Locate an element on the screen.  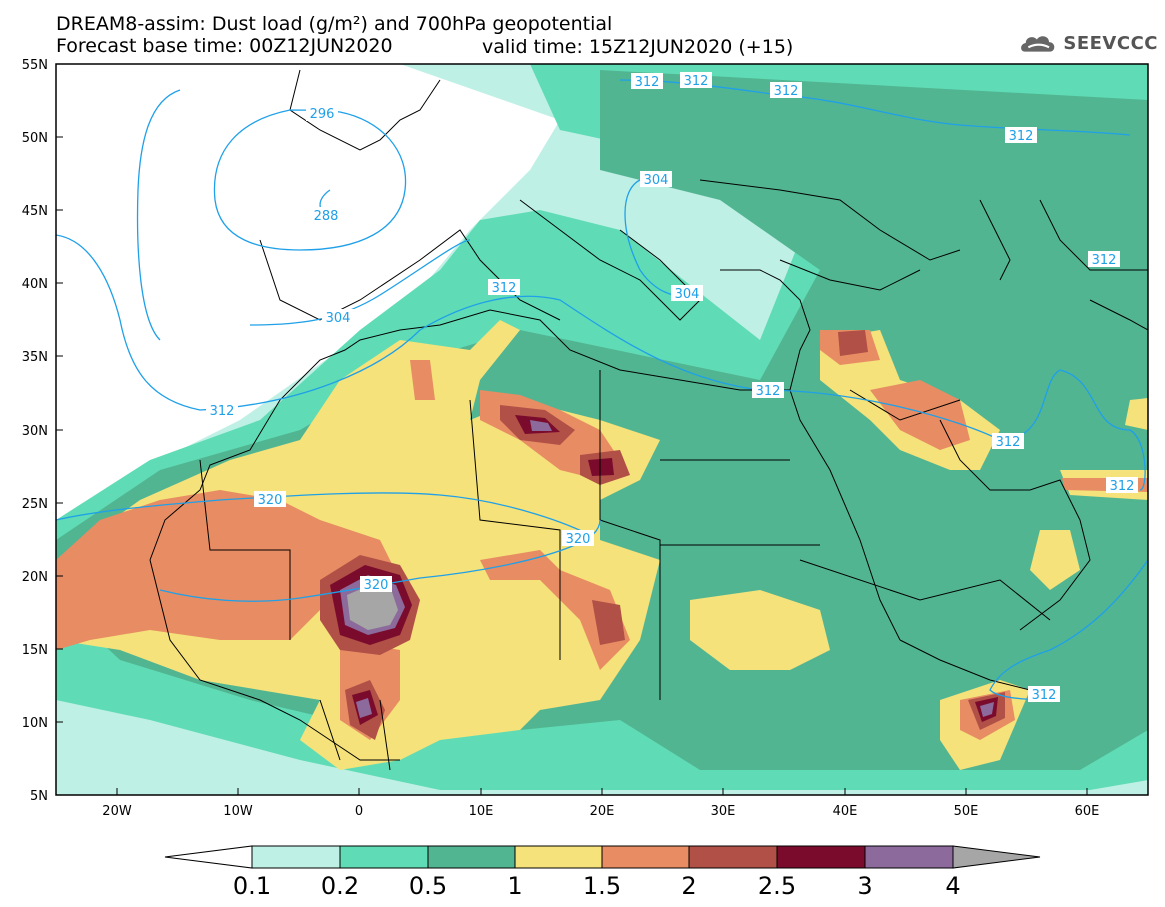
colorbar is located at coordinates (602, 857).